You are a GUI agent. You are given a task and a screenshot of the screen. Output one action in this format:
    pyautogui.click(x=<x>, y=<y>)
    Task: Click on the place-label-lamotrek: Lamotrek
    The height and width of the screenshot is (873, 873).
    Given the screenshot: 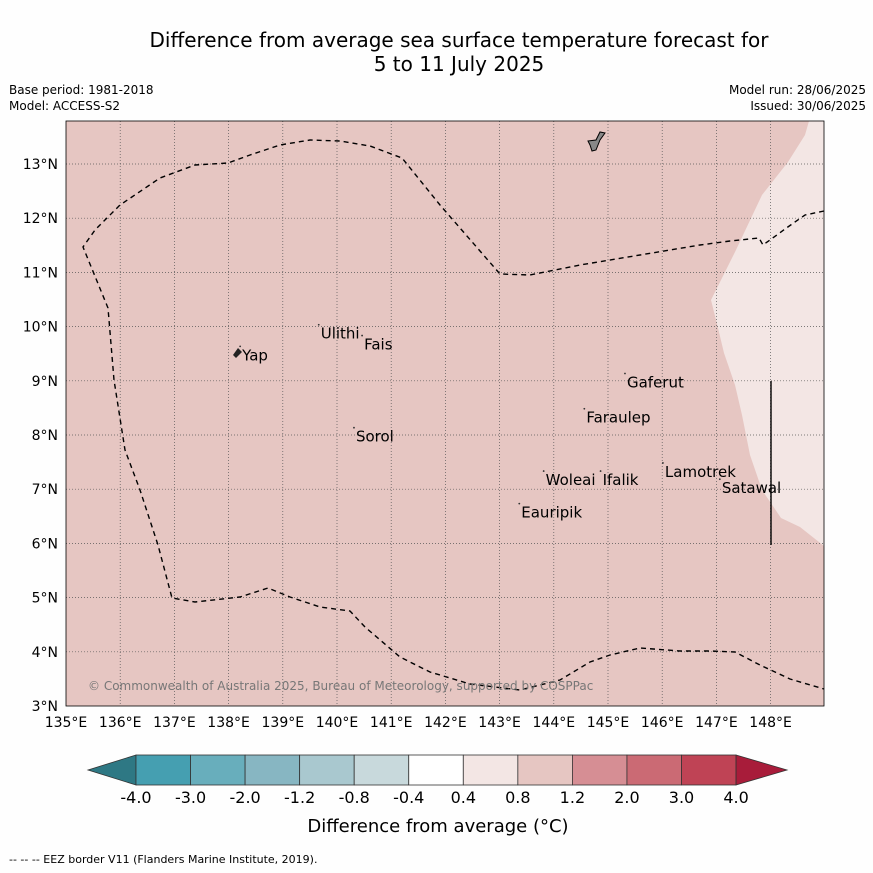 What is the action you would take?
    pyautogui.click(x=700, y=472)
    